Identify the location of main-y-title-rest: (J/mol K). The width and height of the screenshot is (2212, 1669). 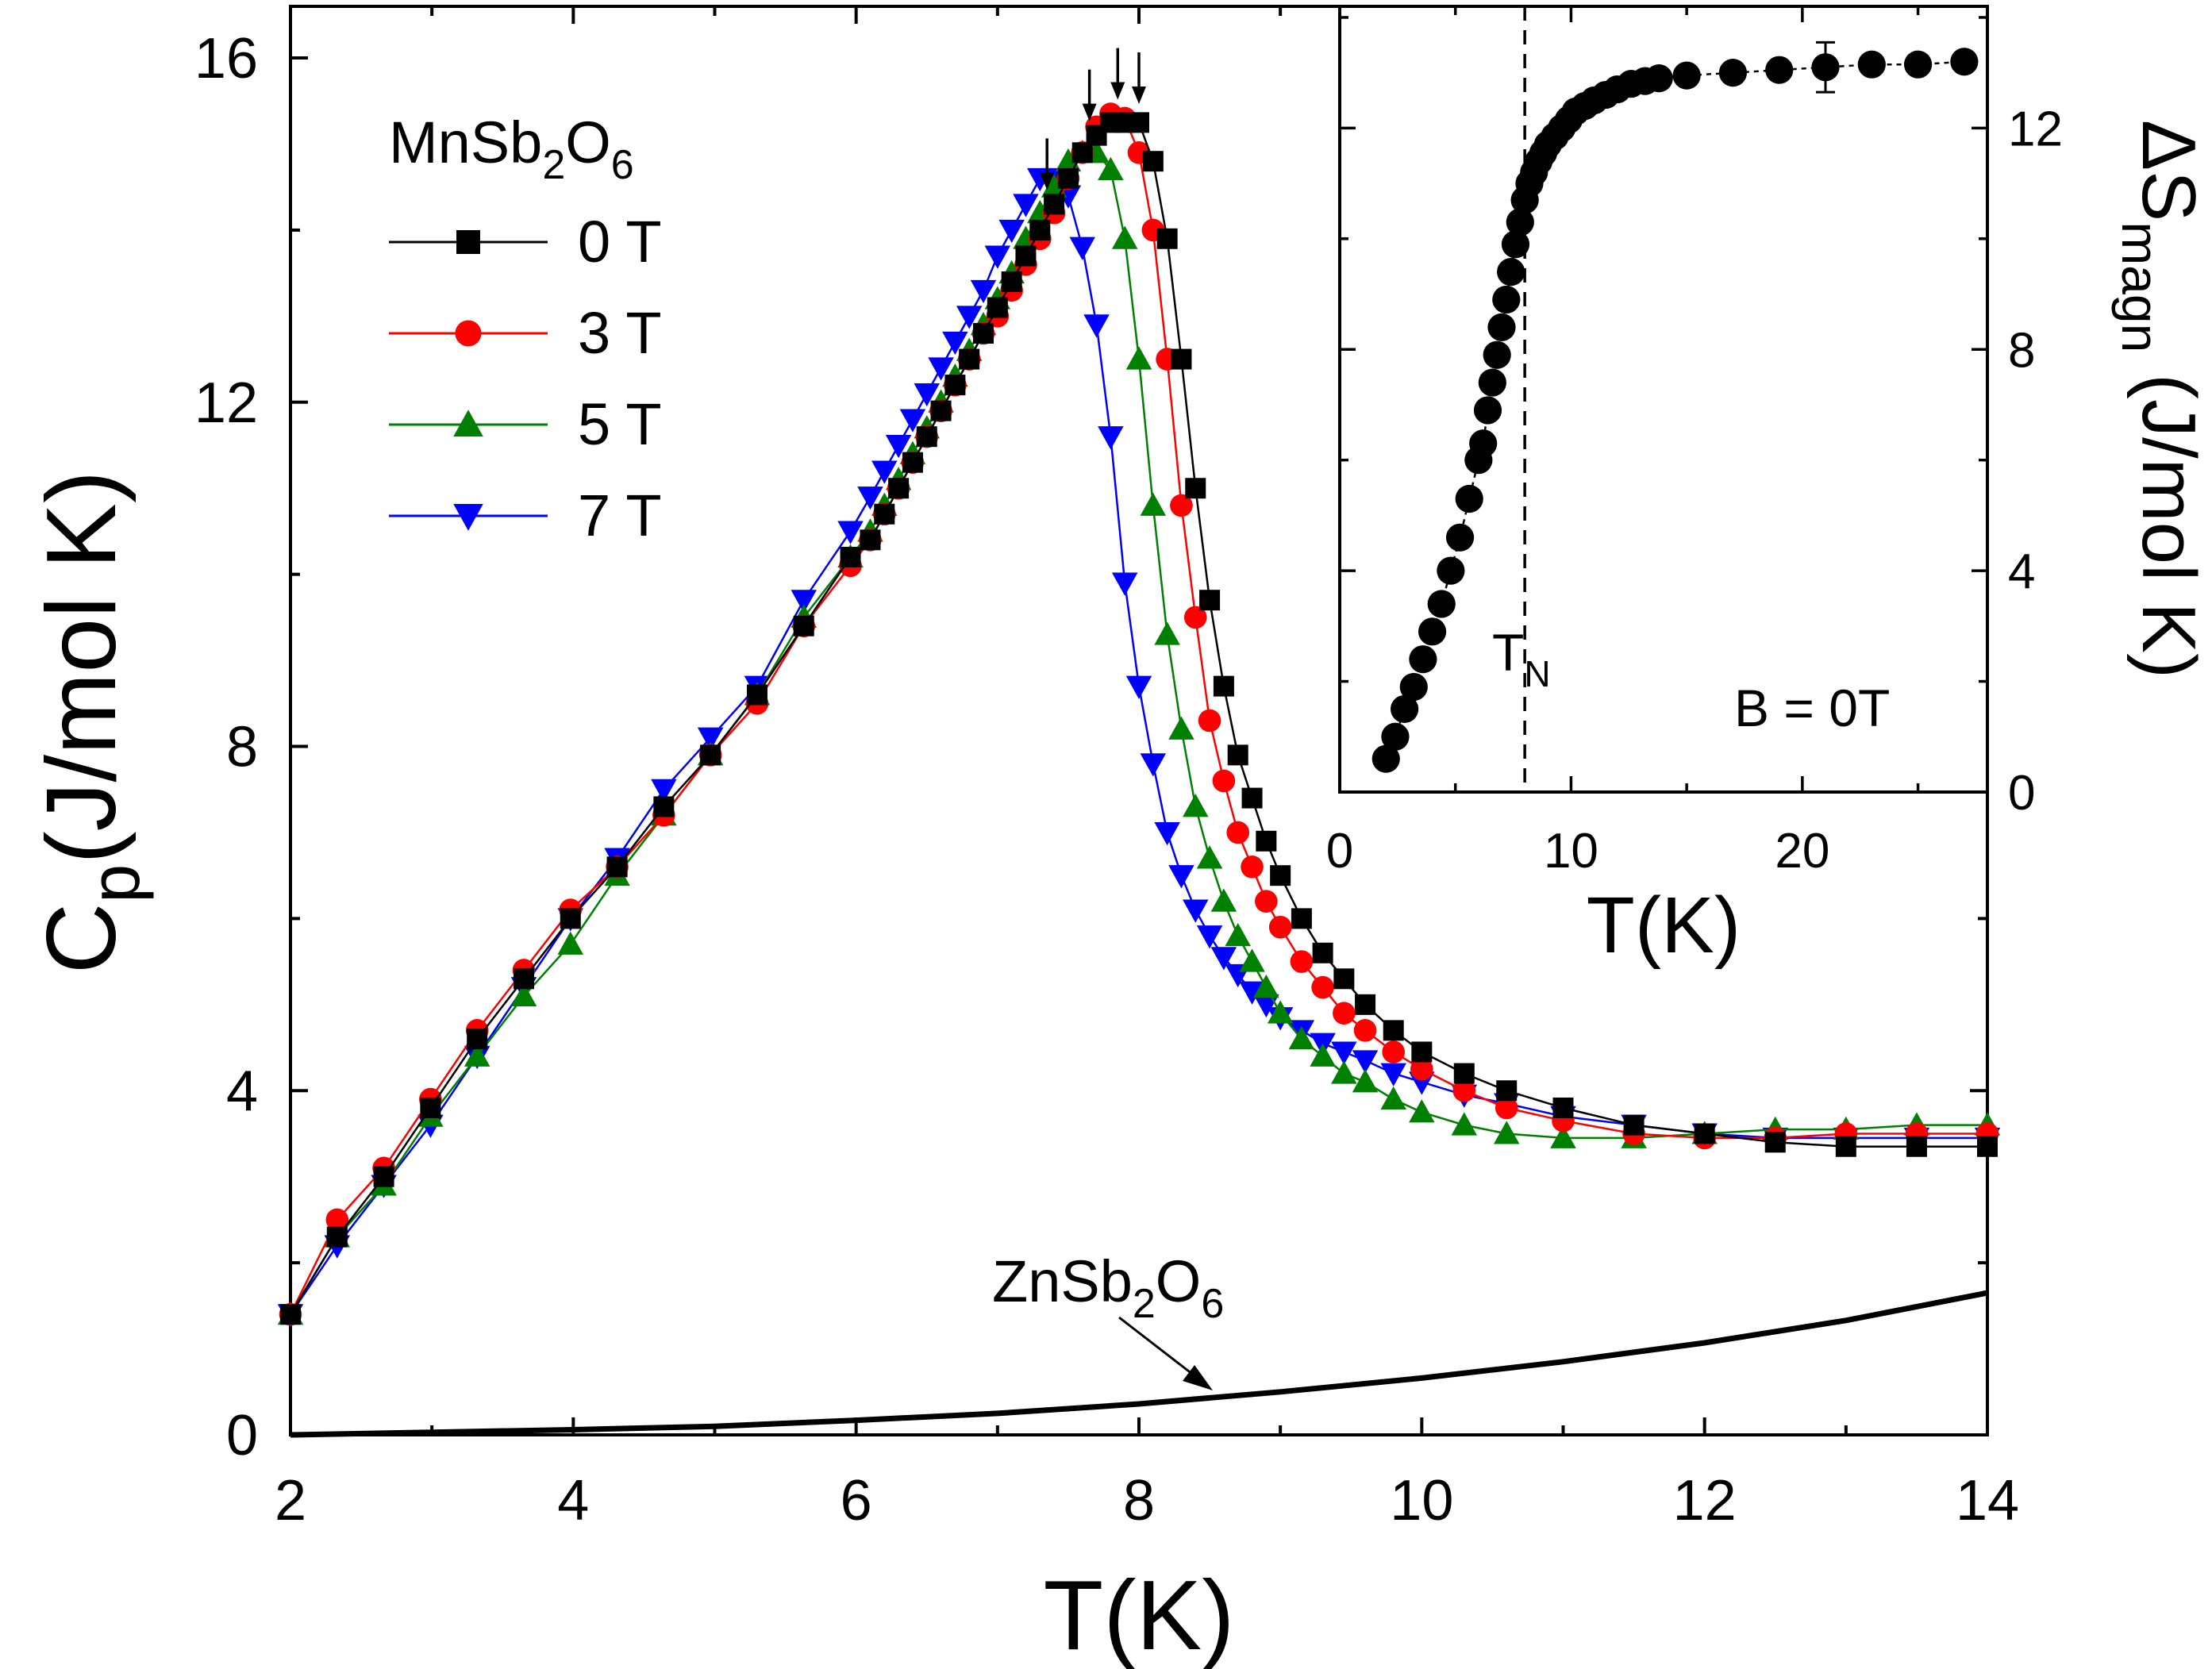
(82, 667).